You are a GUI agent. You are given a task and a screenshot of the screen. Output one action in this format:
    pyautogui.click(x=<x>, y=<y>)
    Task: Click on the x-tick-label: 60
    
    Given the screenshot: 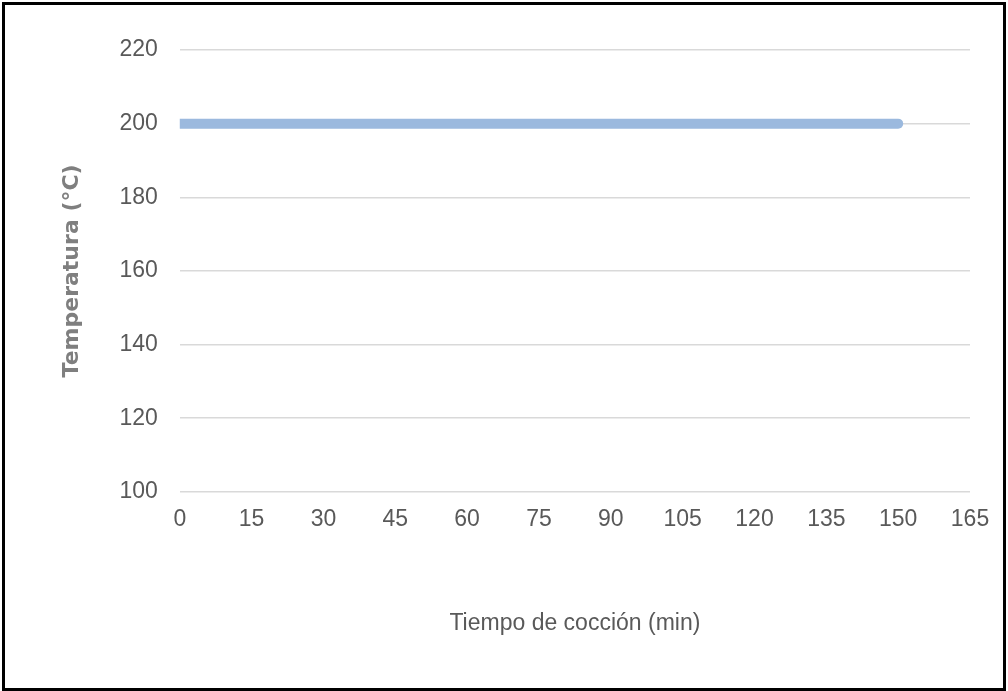 What is the action you would take?
    pyautogui.click(x=467, y=517)
    